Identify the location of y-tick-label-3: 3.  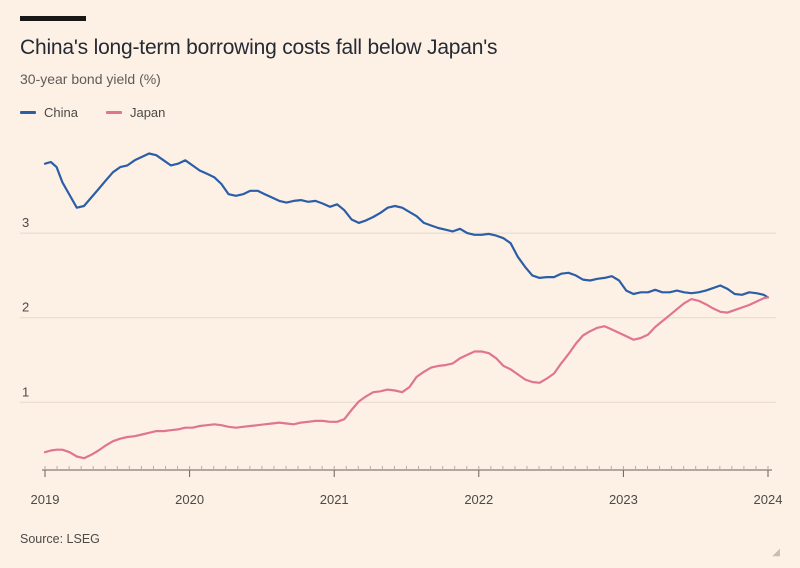
(25, 222).